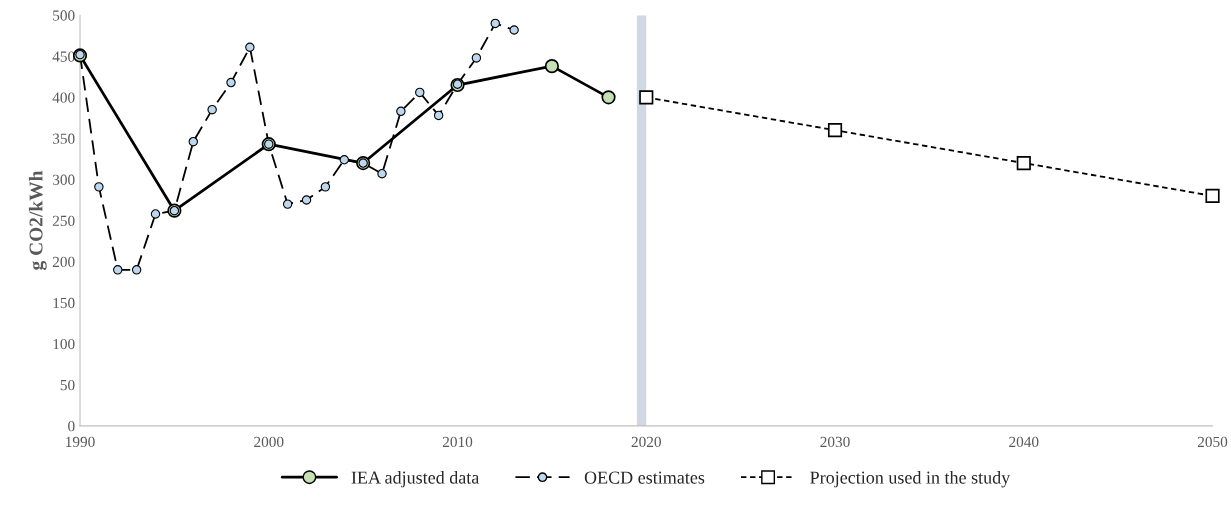  Describe the element at coordinates (835, 442) in the screenshot. I see `x-tick-label: 2030` at that location.